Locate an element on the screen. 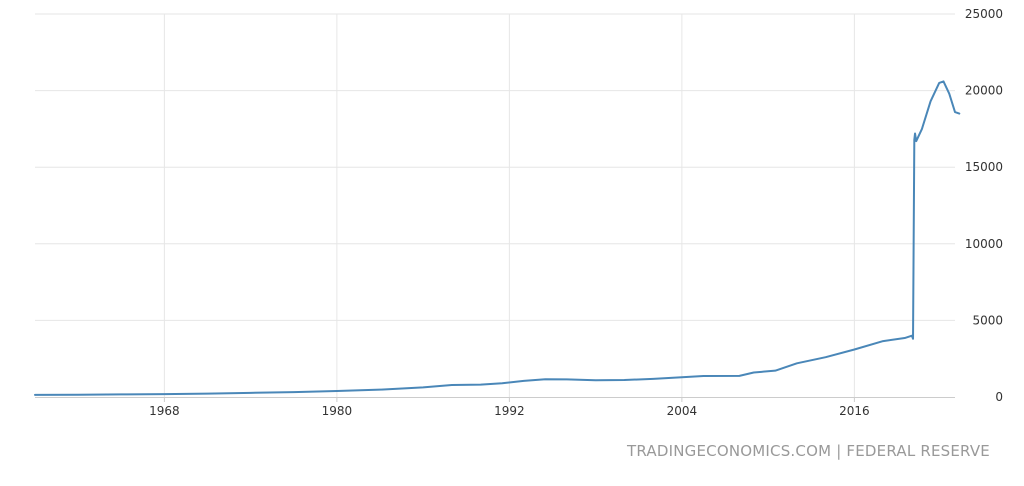  y-tick-label: 5000 is located at coordinates (987, 320).